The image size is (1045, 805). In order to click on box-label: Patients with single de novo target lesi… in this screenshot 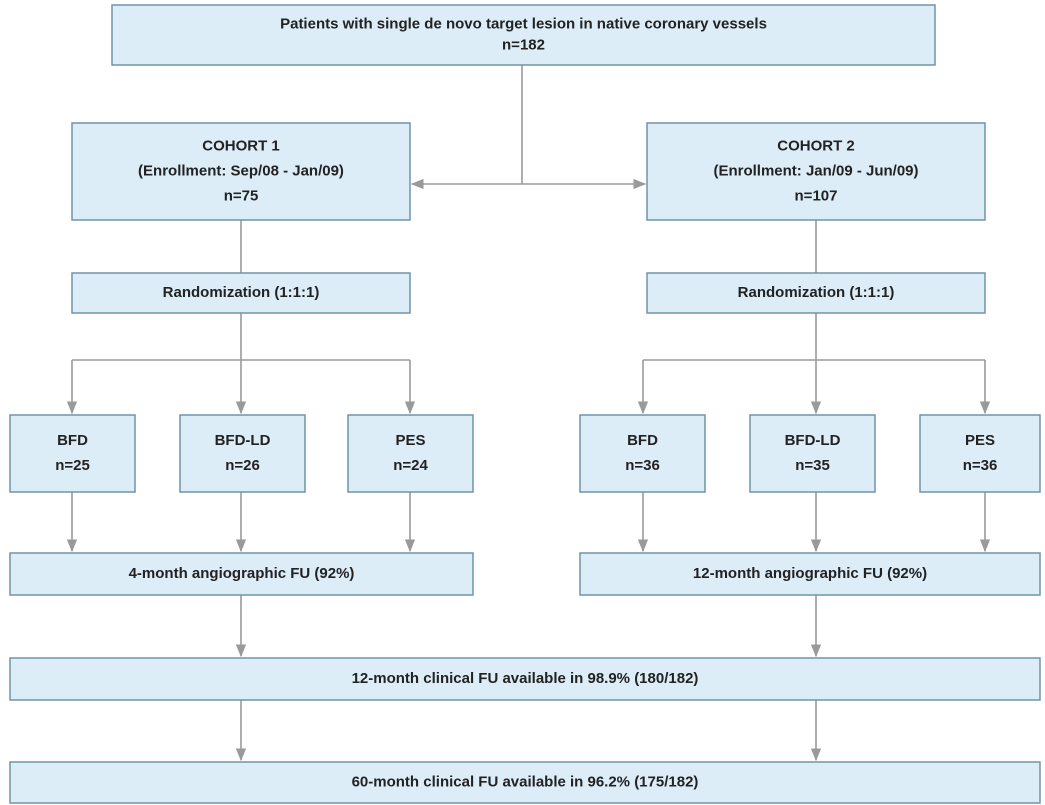, I will do `click(523, 23)`.